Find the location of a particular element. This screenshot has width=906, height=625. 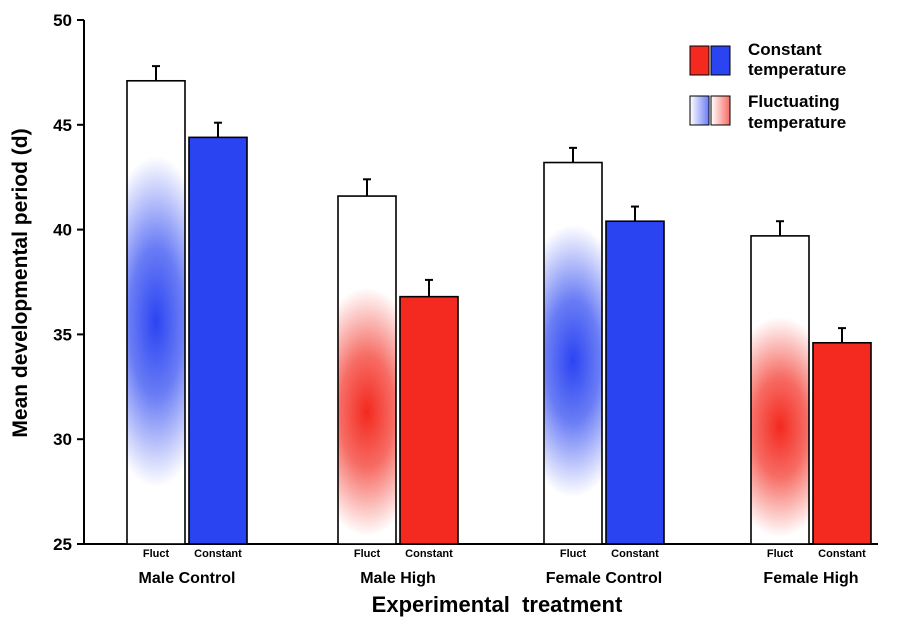

bar-label-female-high-fluctuating: Fluct is located at coordinates (780, 554).